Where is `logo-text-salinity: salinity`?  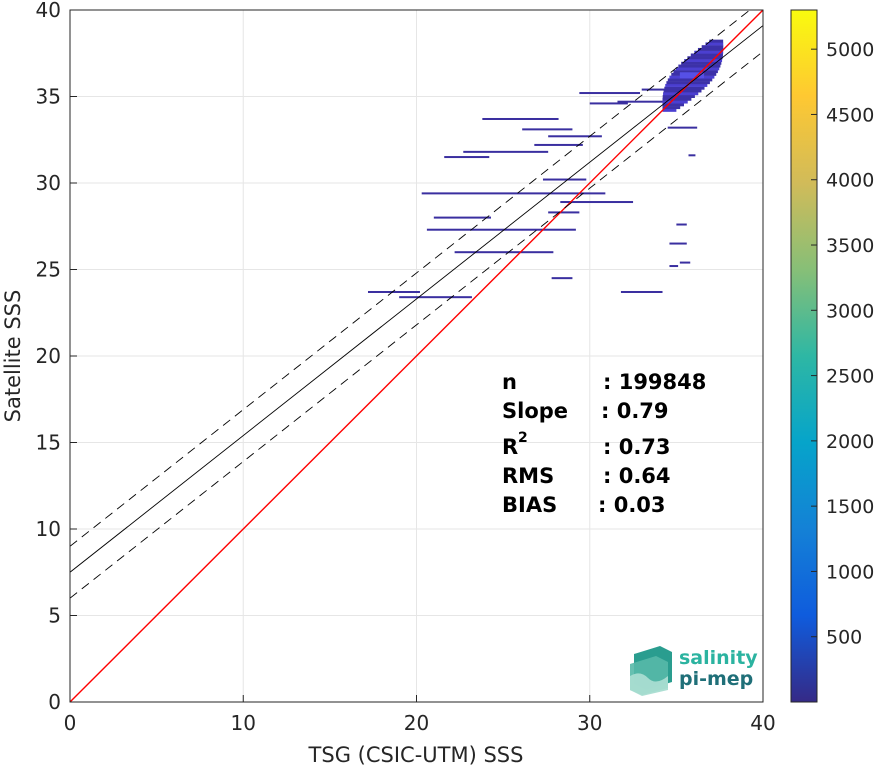 logo-text-salinity: salinity is located at coordinates (718, 658).